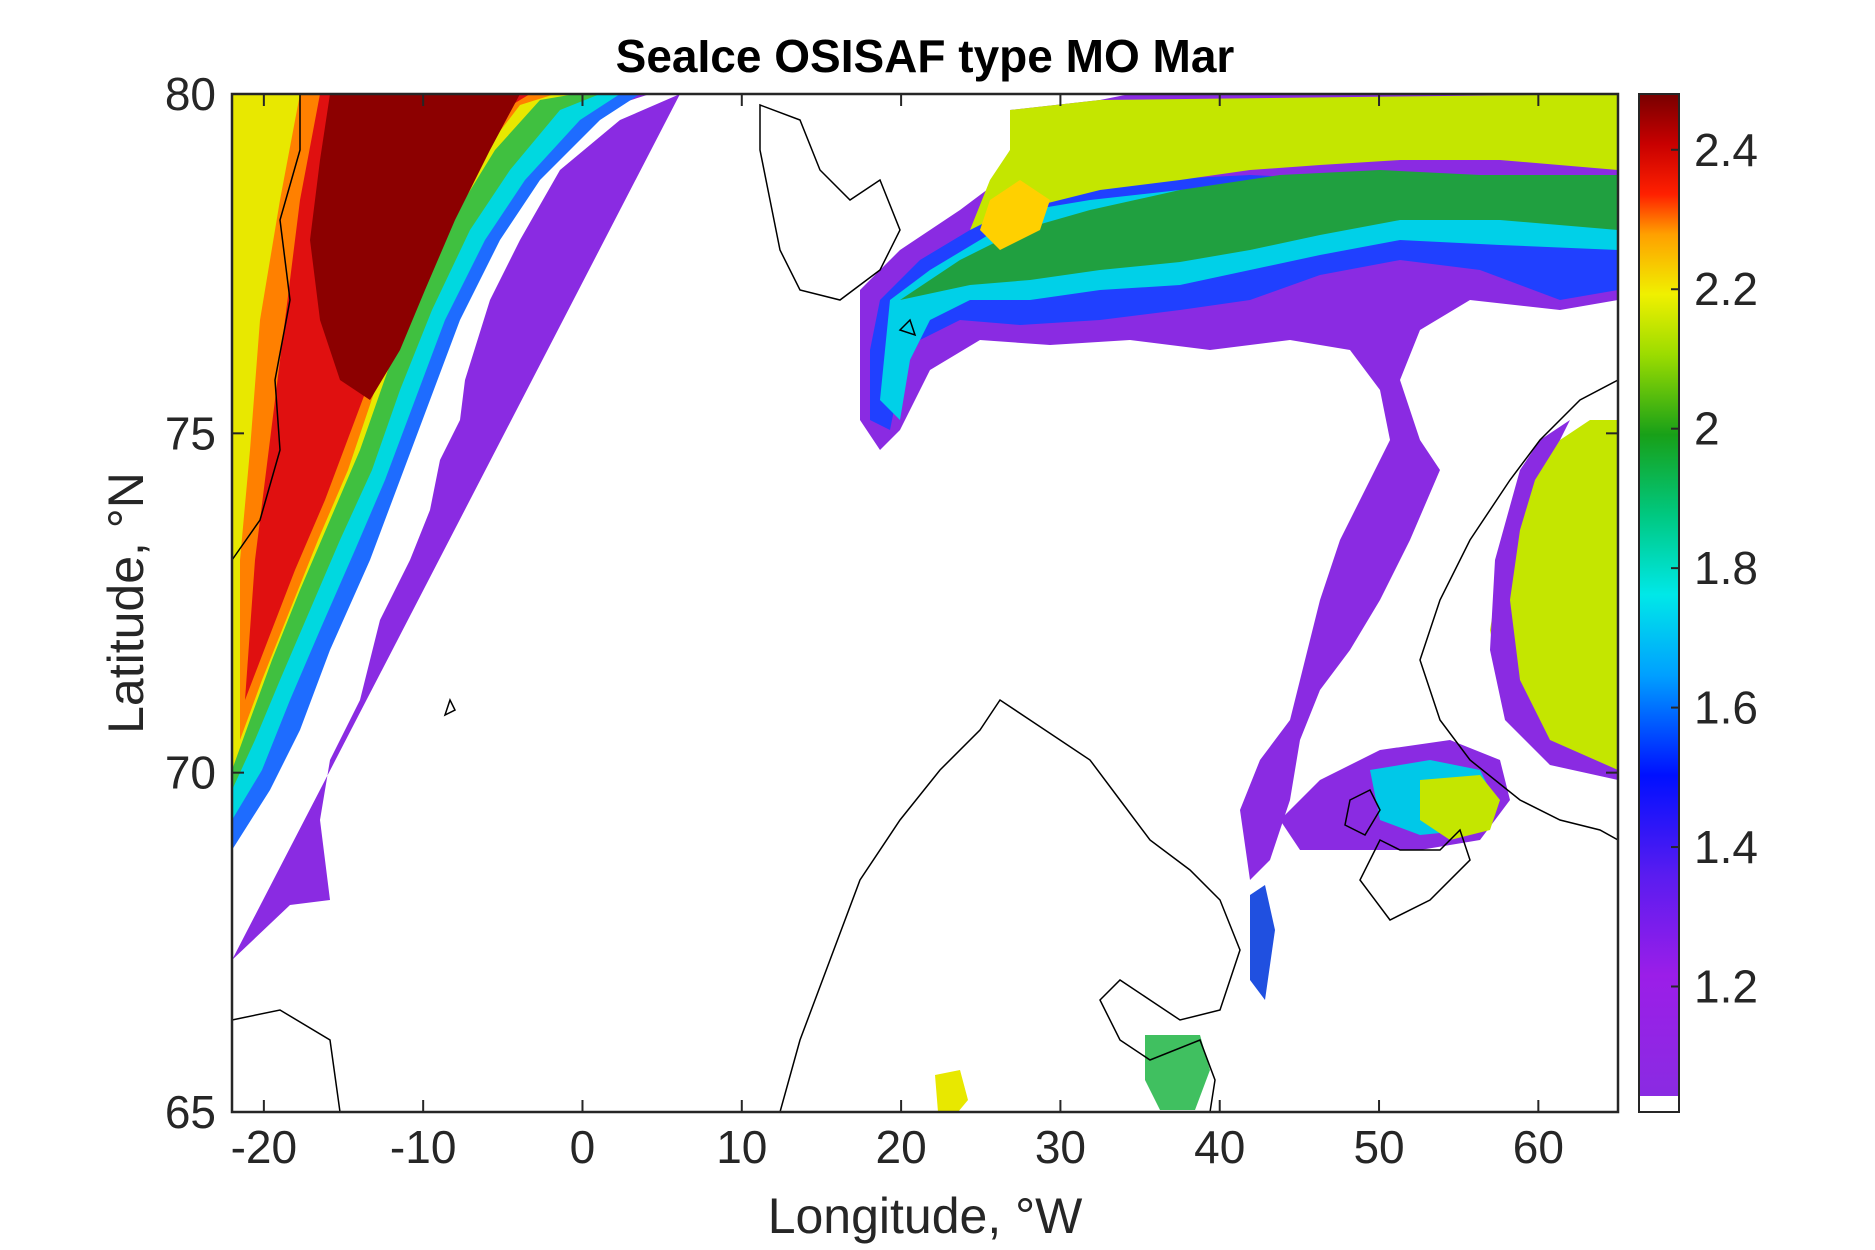  I want to click on ice-barents-green, so click(1259, 235).